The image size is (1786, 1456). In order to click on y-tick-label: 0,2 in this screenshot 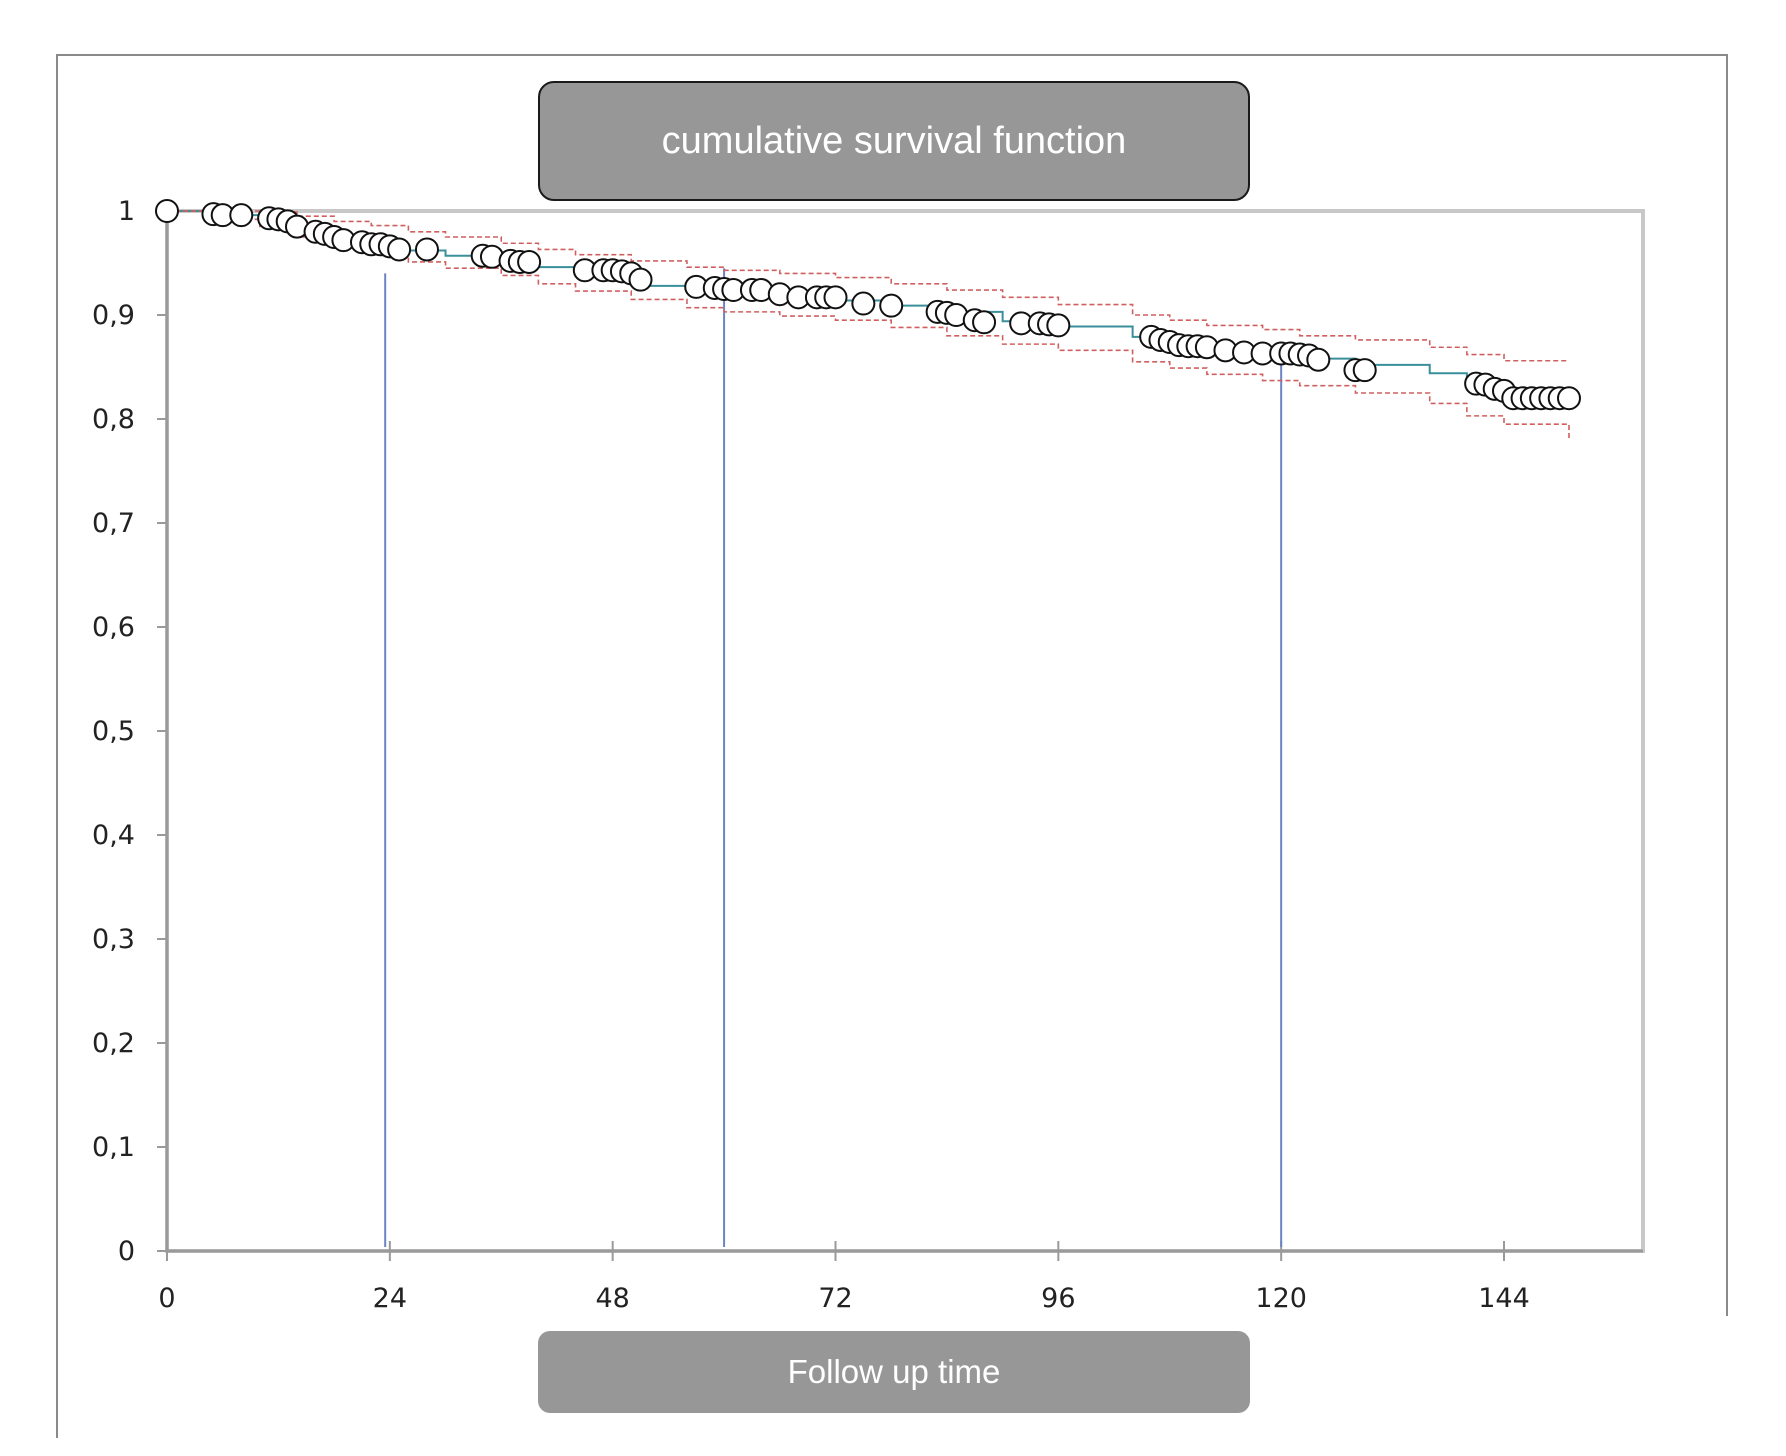, I will do `click(113, 1043)`.